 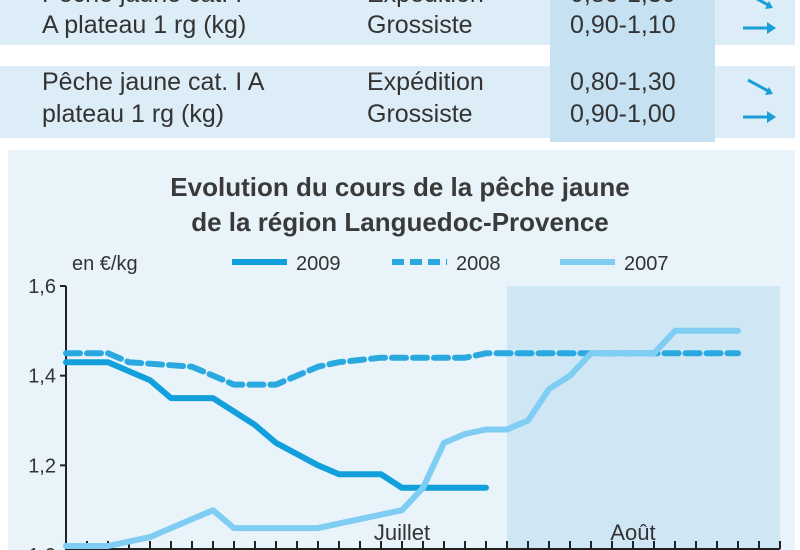 I want to click on table-row-1-price-1: 0,80-1,30, so click(x=623, y=5).